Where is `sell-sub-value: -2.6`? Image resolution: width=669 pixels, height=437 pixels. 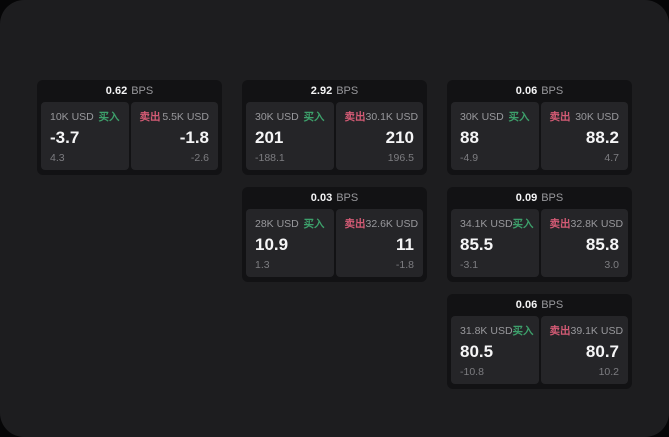 sell-sub-value: -2.6 is located at coordinates (199, 158).